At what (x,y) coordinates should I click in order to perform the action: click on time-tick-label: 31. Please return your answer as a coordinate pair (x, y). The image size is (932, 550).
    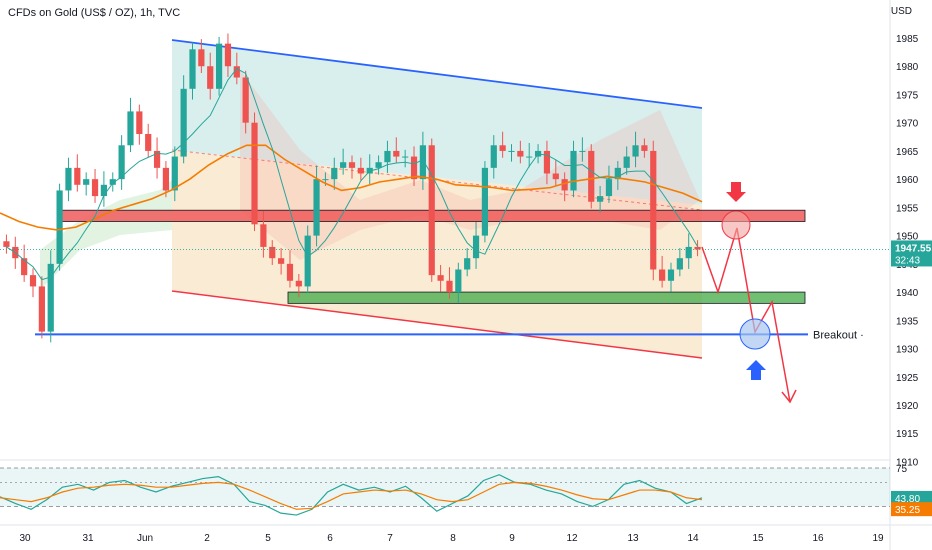
    Looking at the image, I should click on (88, 538).